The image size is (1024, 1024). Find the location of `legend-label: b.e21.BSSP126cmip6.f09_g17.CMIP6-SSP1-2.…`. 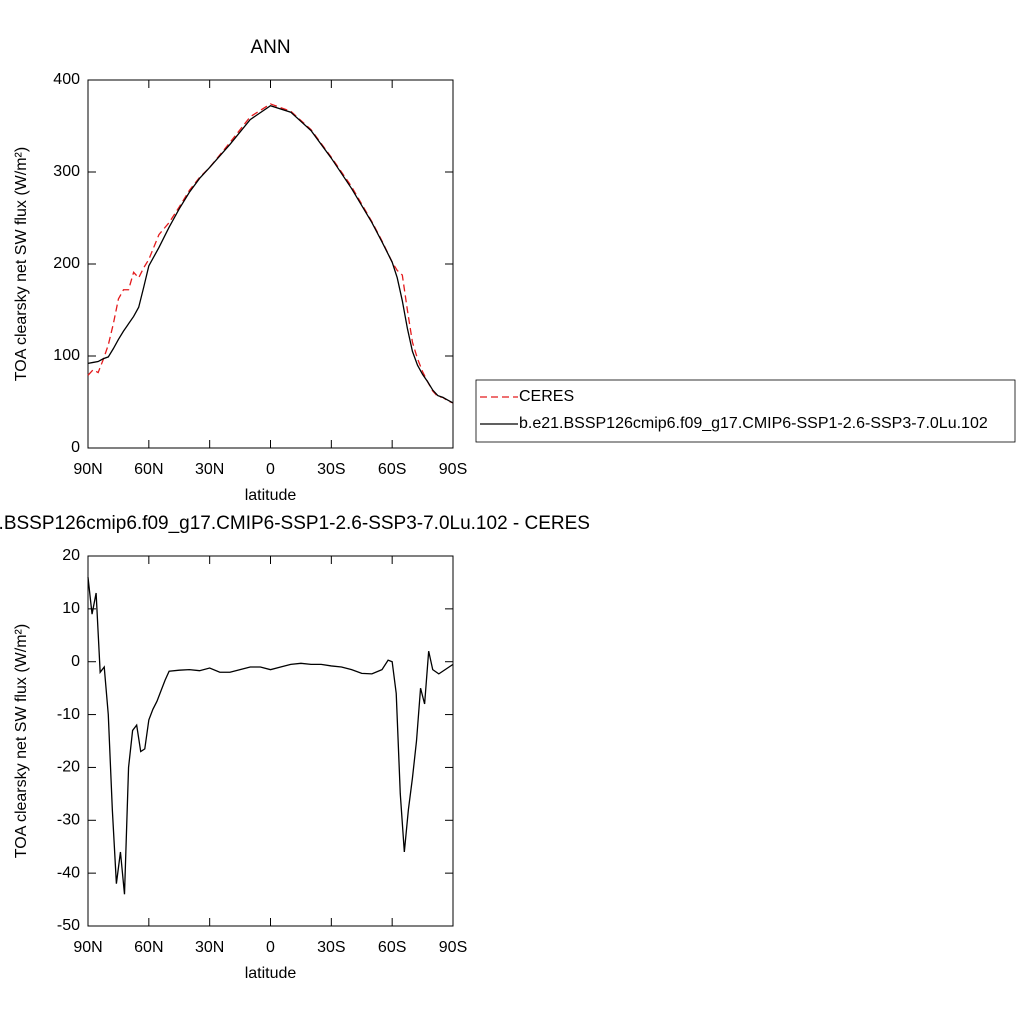

legend-label: b.e21.BSSP126cmip6.f09_g17.CMIP6-SSP1-2.… is located at coordinates (753, 423).